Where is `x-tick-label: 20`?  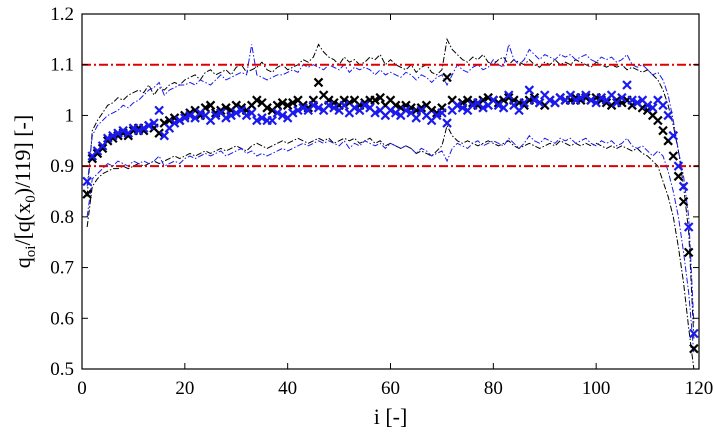 x-tick-label: 20 is located at coordinates (184, 388).